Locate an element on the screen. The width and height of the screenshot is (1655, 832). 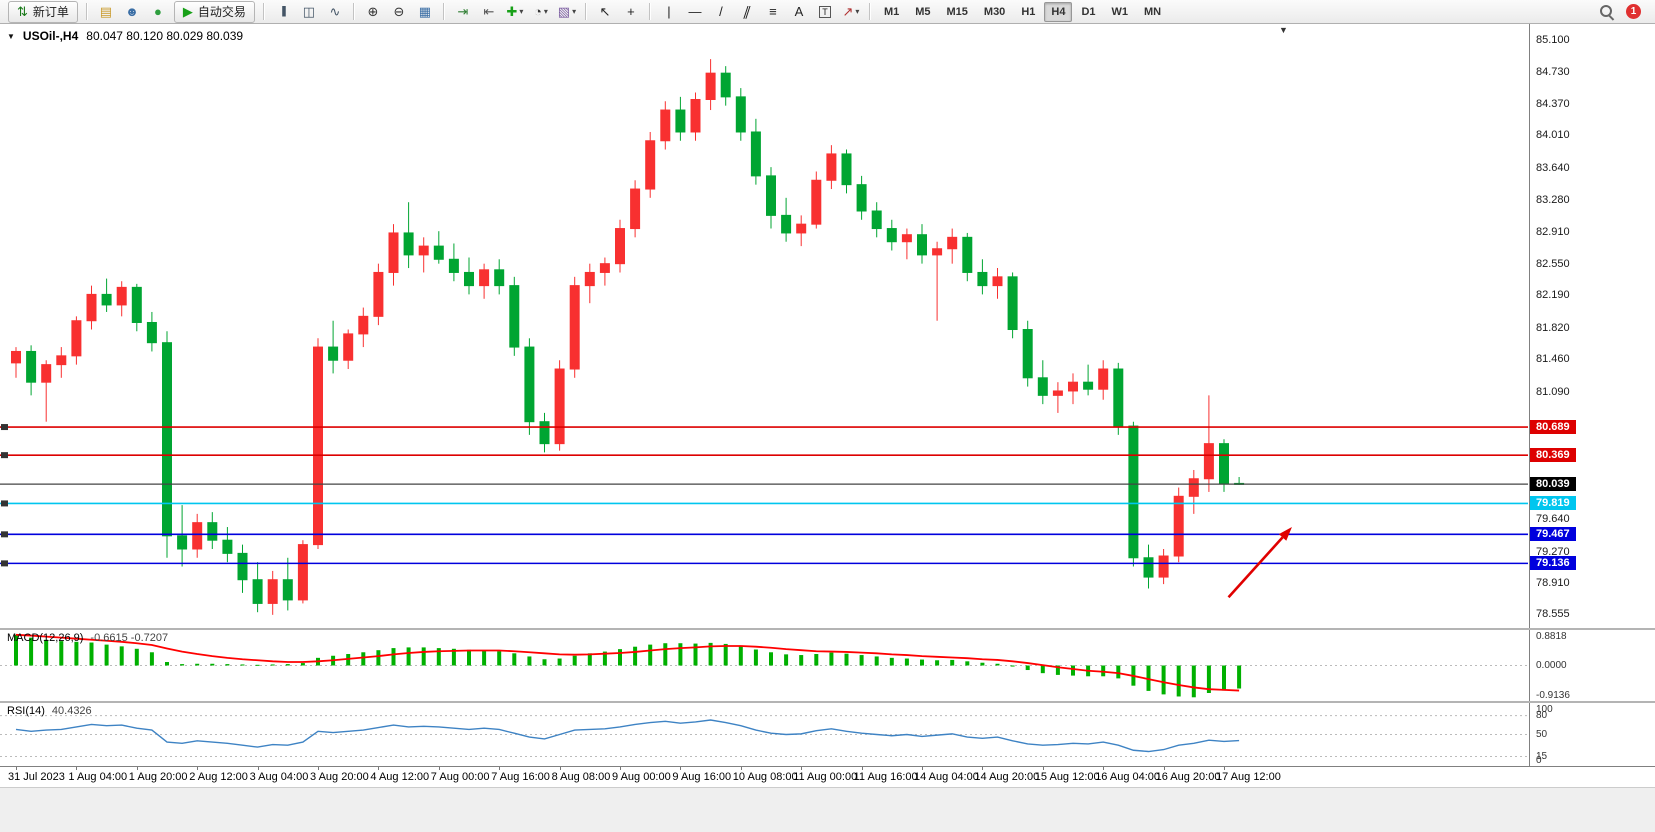
price-line-label-80.689: 80.689 is located at coordinates (1553, 427).